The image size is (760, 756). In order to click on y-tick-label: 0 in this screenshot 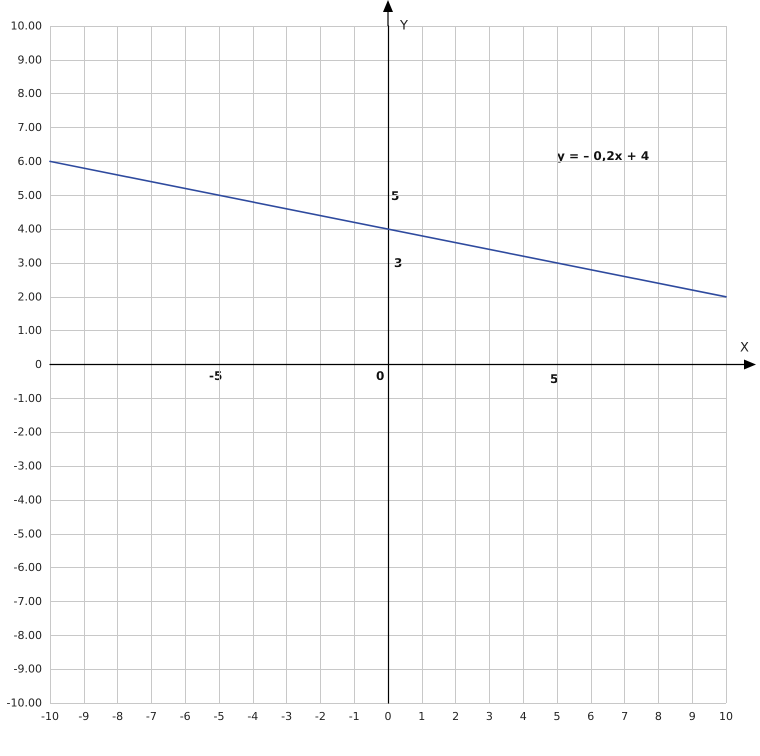, I will do `click(38, 364)`.